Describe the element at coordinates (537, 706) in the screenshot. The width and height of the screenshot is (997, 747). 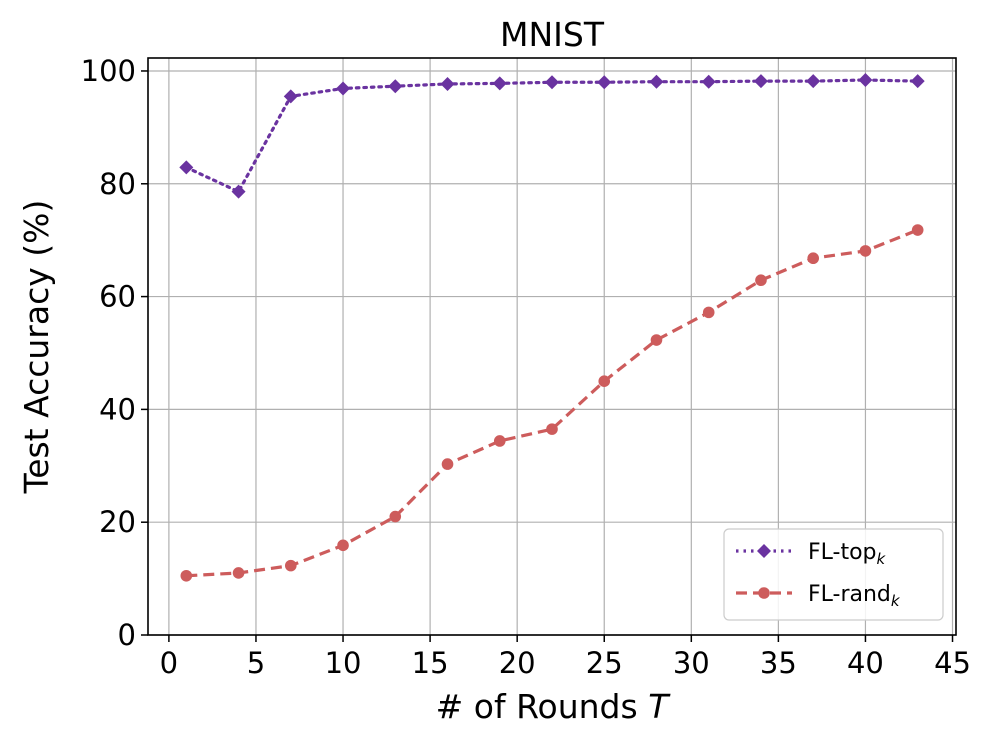
I see `x-axis-label: # of Rounds` at that location.